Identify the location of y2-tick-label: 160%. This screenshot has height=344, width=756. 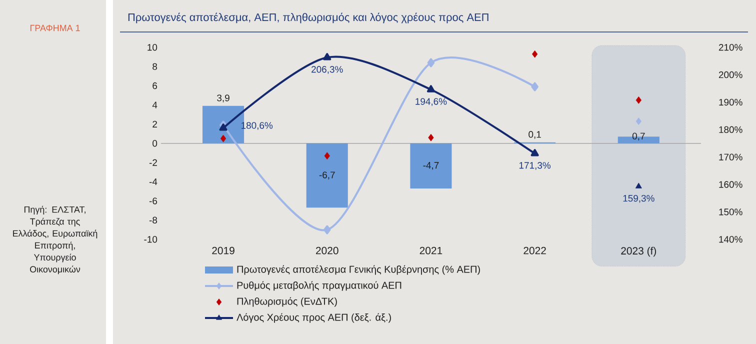
(730, 184).